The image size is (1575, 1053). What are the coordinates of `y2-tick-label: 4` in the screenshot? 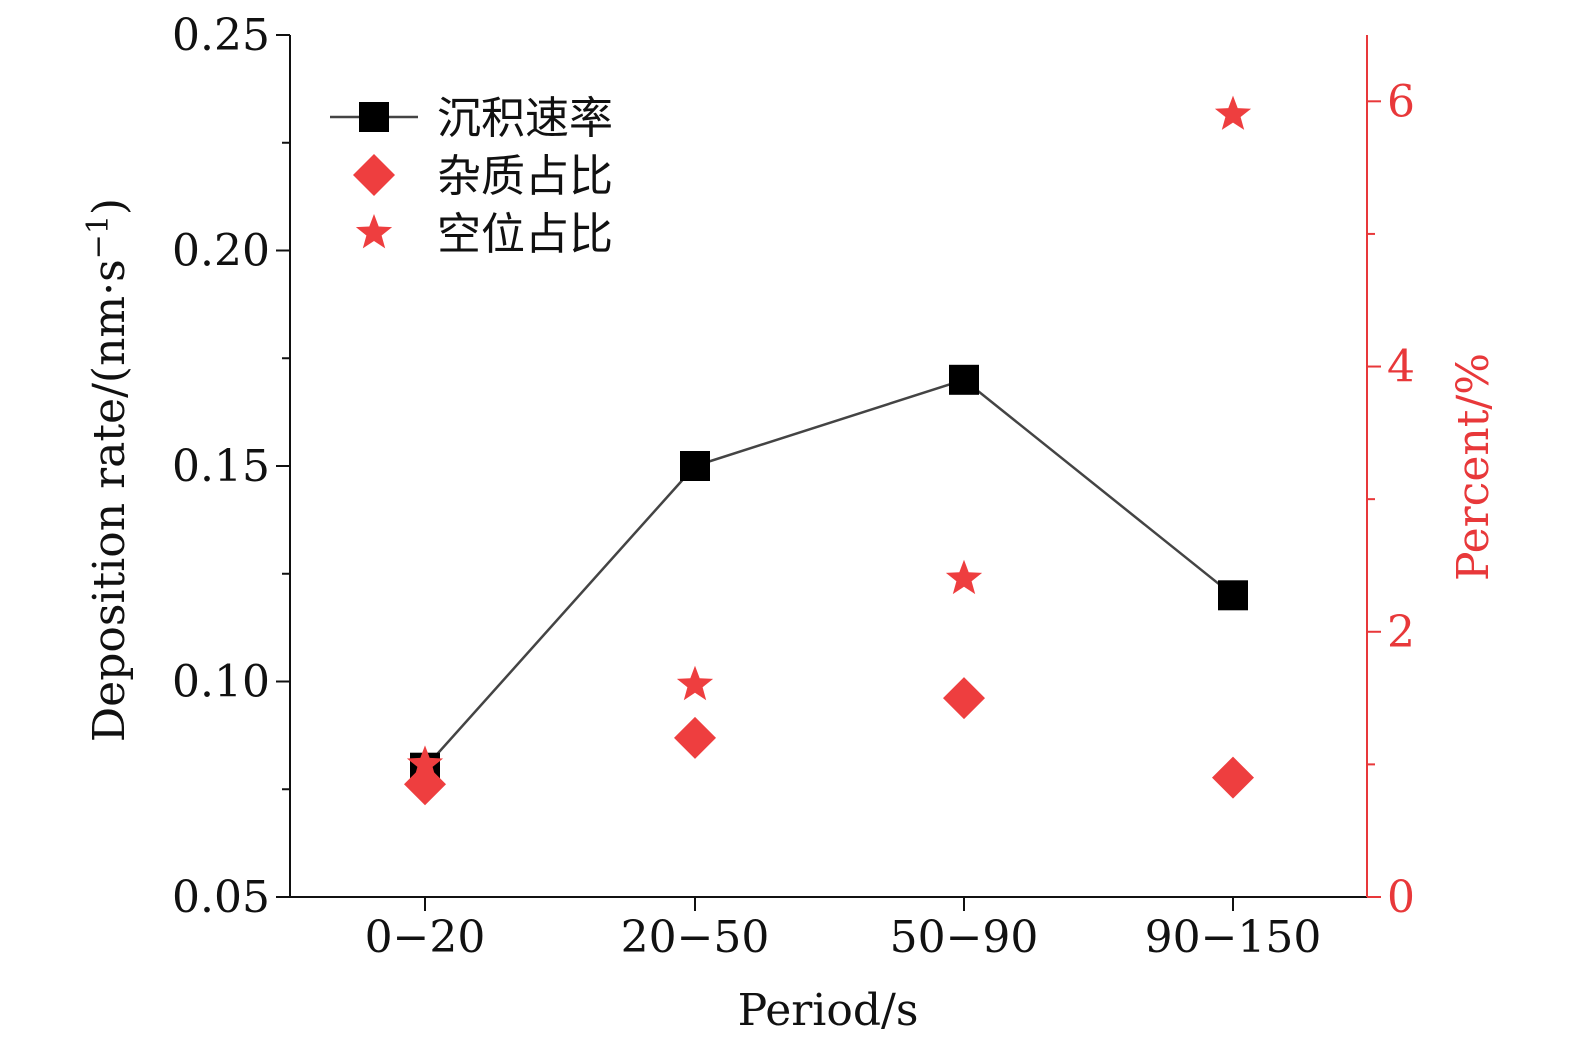 It's located at (1401, 367).